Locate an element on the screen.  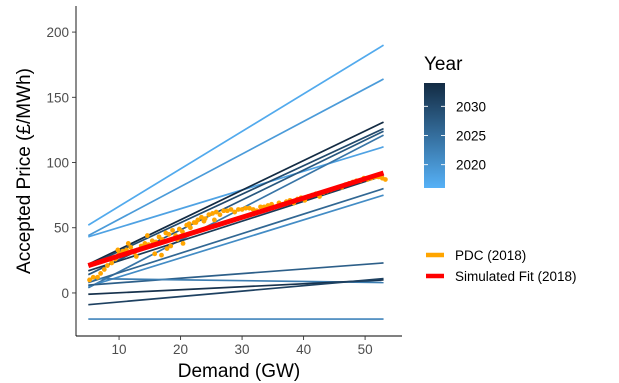
colorbar-title: Year is located at coordinates (443, 64).